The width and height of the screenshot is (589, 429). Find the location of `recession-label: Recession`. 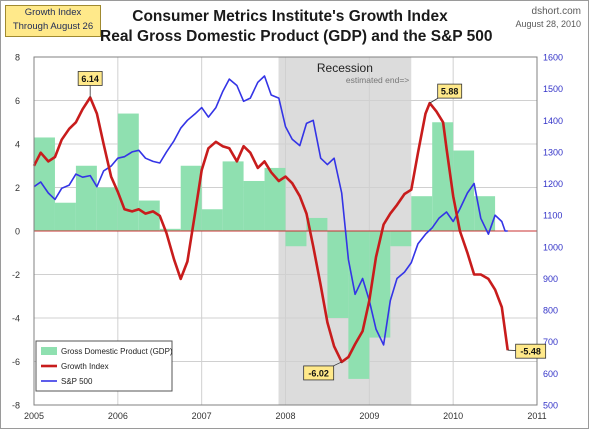

recession-label: Recession is located at coordinates (345, 68).